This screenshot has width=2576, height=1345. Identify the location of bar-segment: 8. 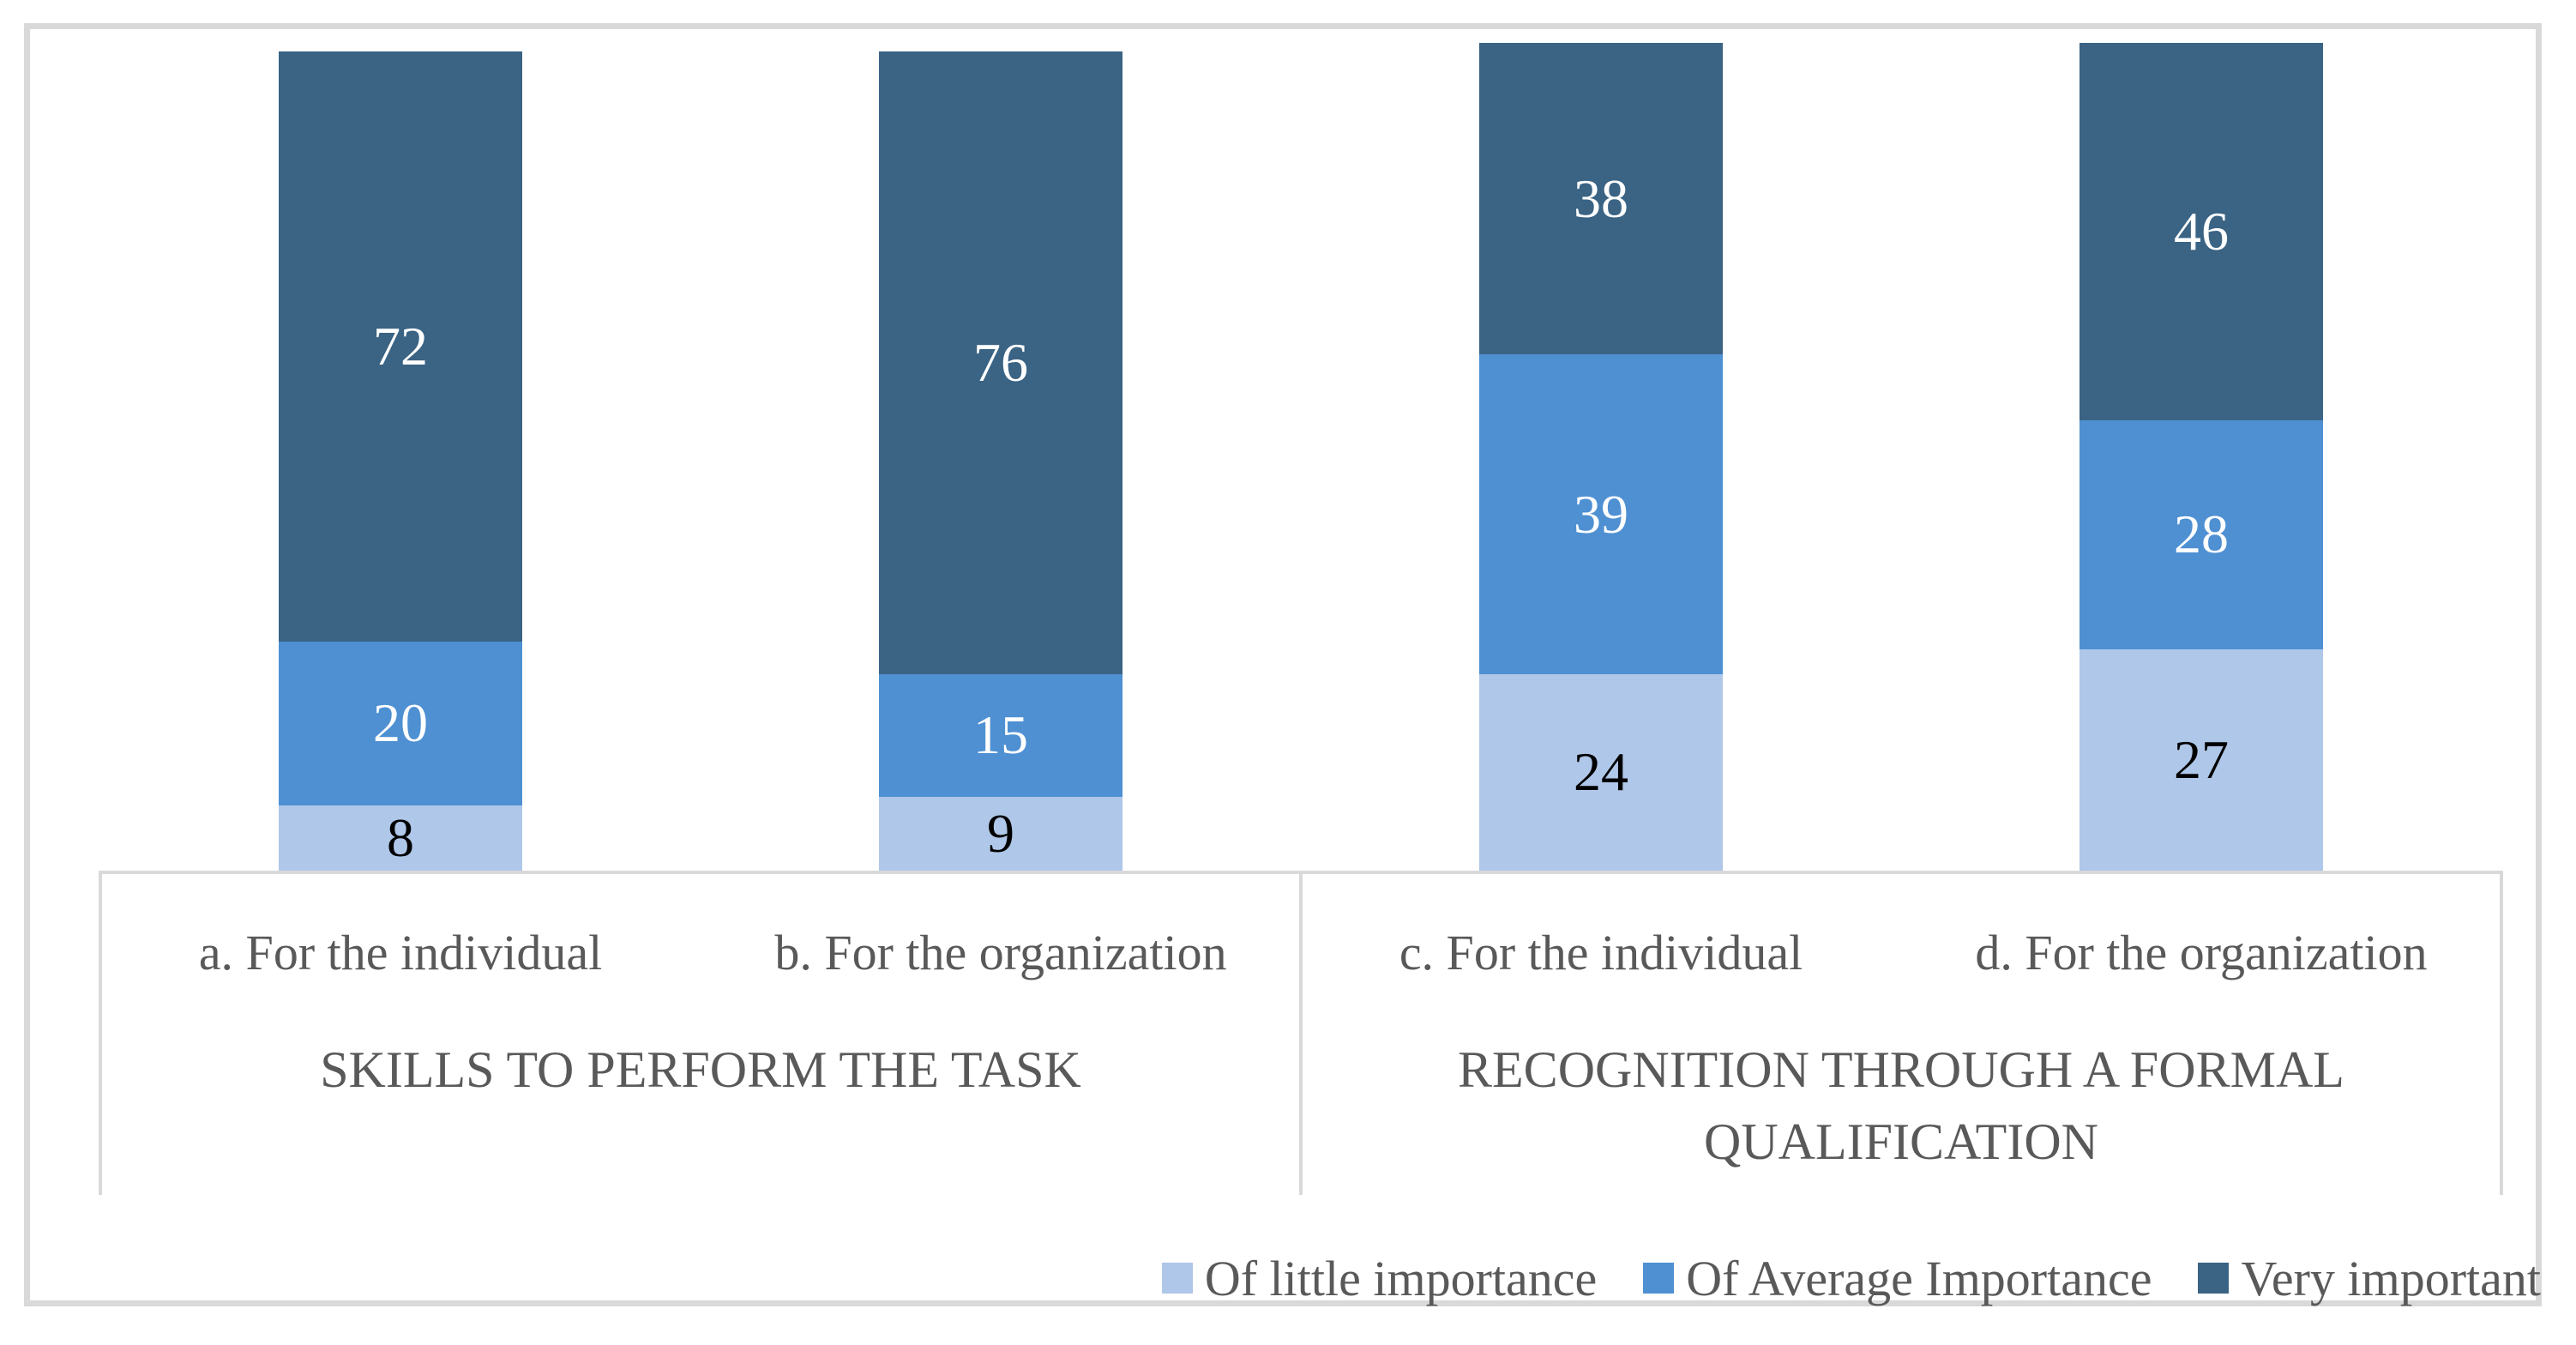
(401, 838).